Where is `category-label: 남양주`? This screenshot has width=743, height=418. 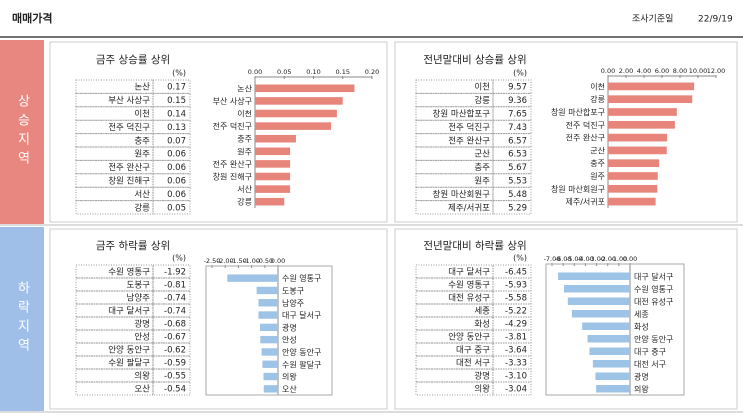 category-label: 남양주 is located at coordinates (293, 303).